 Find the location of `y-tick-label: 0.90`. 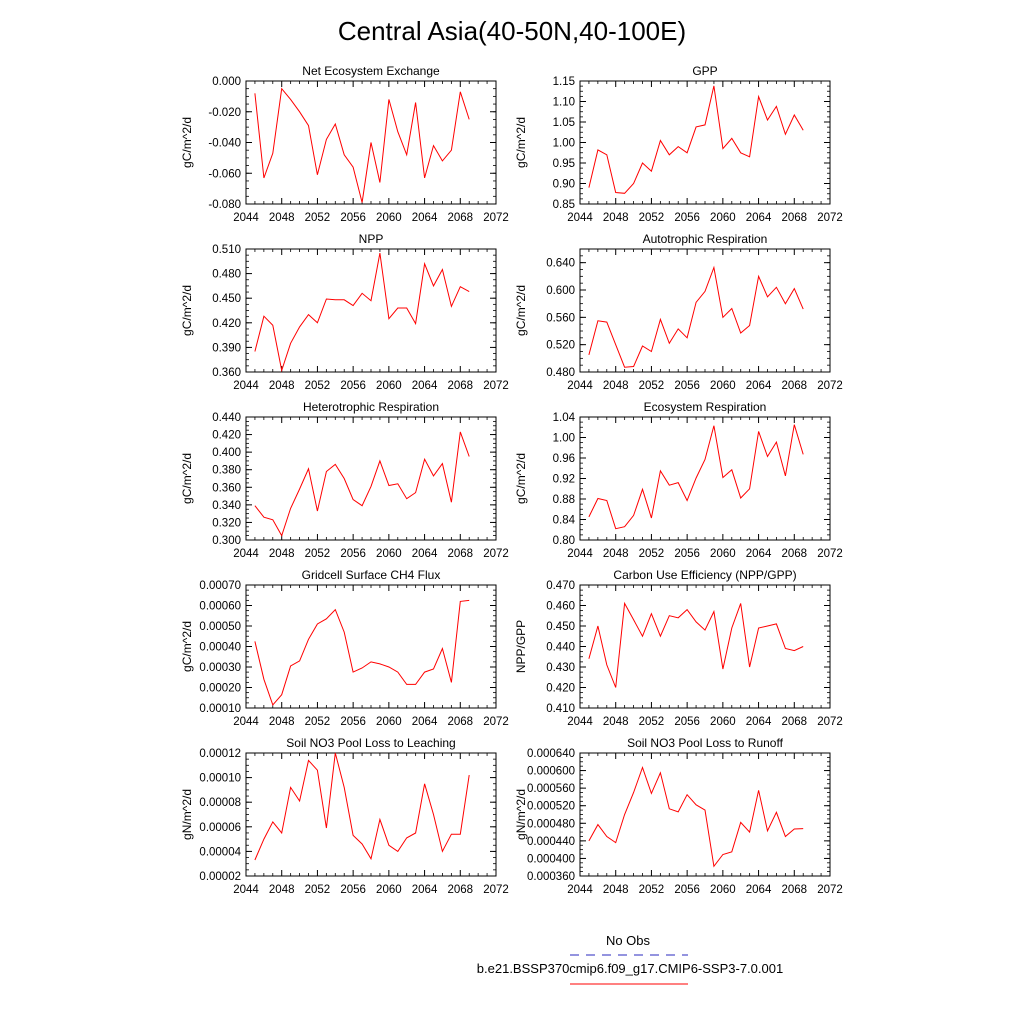

y-tick-label: 0.90 is located at coordinates (564, 185).